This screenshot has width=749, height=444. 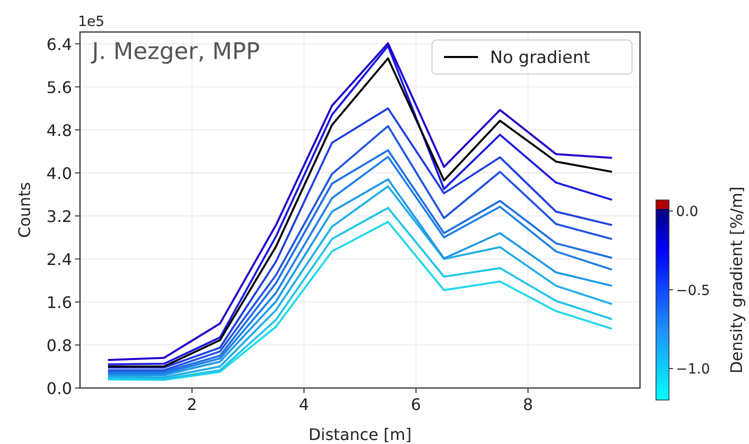 What do you see at coordinates (59, 345) in the screenshot?
I see `y-tick-label: 0.8` at bounding box center [59, 345].